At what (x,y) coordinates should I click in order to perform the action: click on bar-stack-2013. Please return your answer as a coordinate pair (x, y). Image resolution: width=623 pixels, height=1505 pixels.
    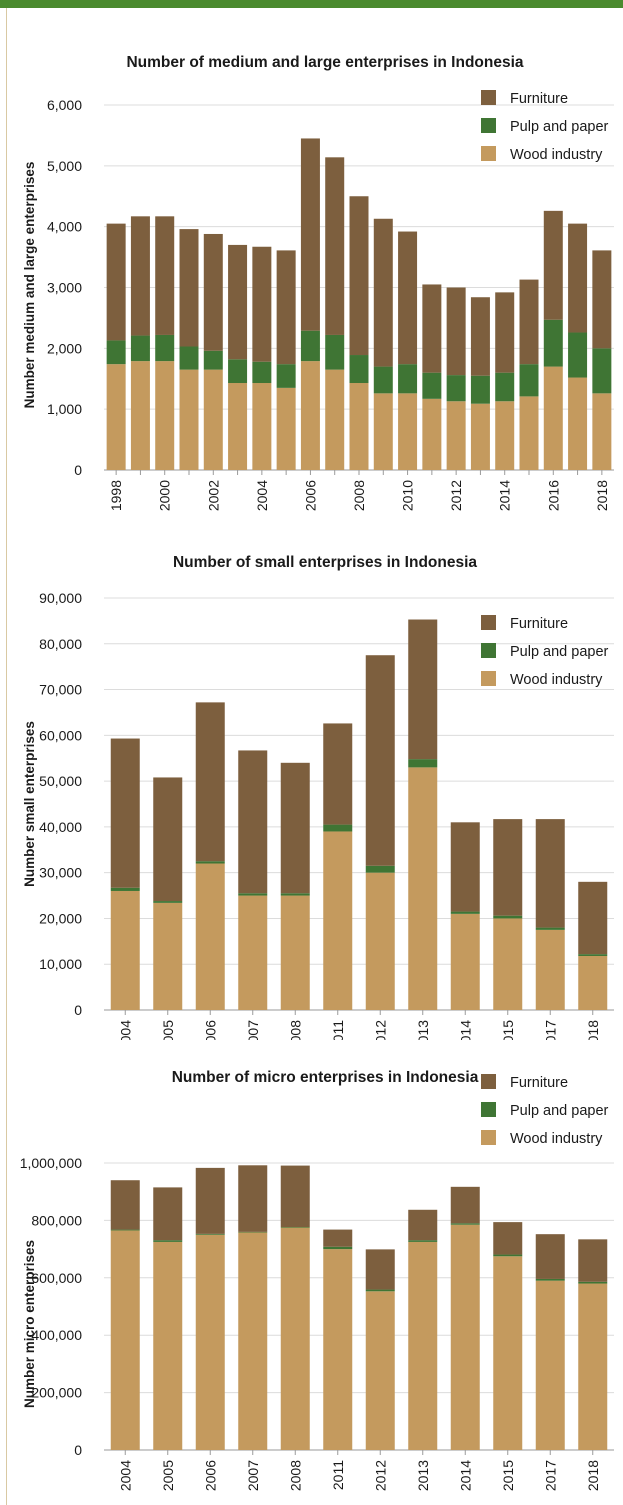
    Looking at the image, I should click on (480, 383).